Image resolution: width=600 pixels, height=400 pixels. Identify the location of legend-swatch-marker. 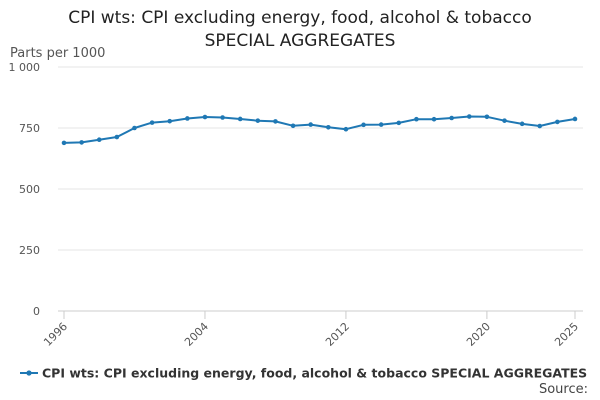
(29, 373).